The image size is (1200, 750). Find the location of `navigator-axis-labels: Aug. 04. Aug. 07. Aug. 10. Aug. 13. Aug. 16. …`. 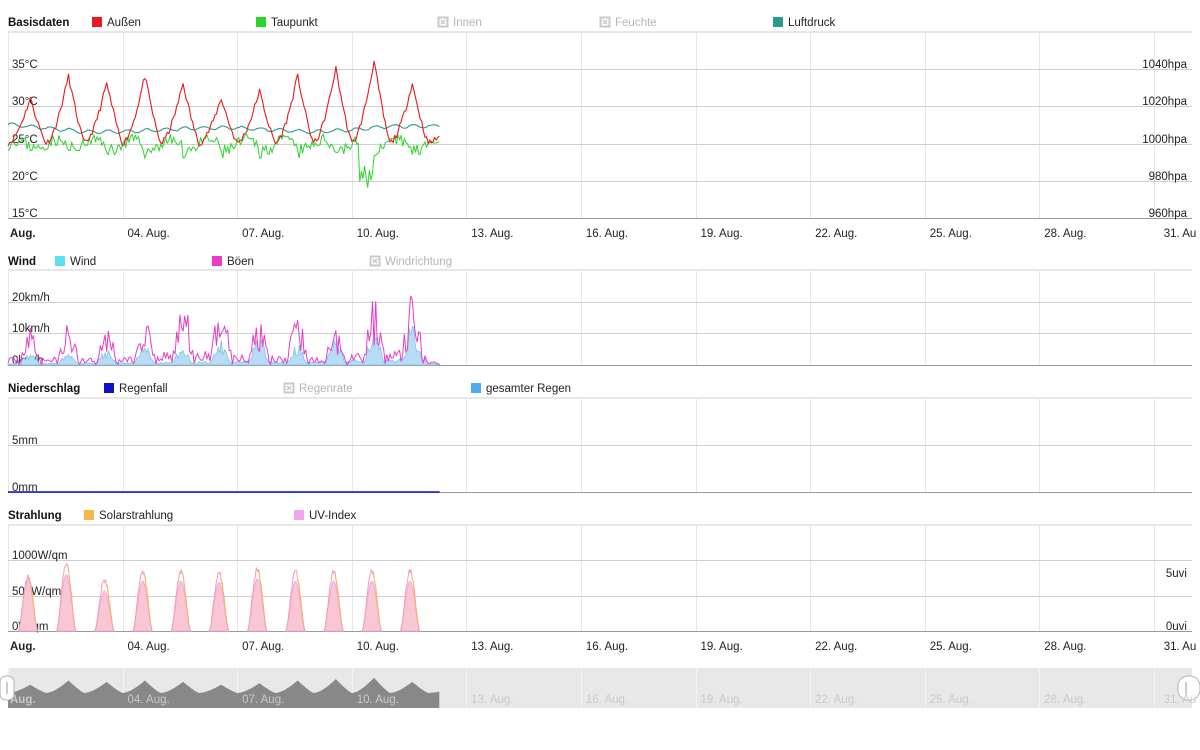

navigator-axis-labels: Aug. 04. Aug. 07. Aug. 10. Aug. 13. Aug. 16. … is located at coordinates (603, 700).